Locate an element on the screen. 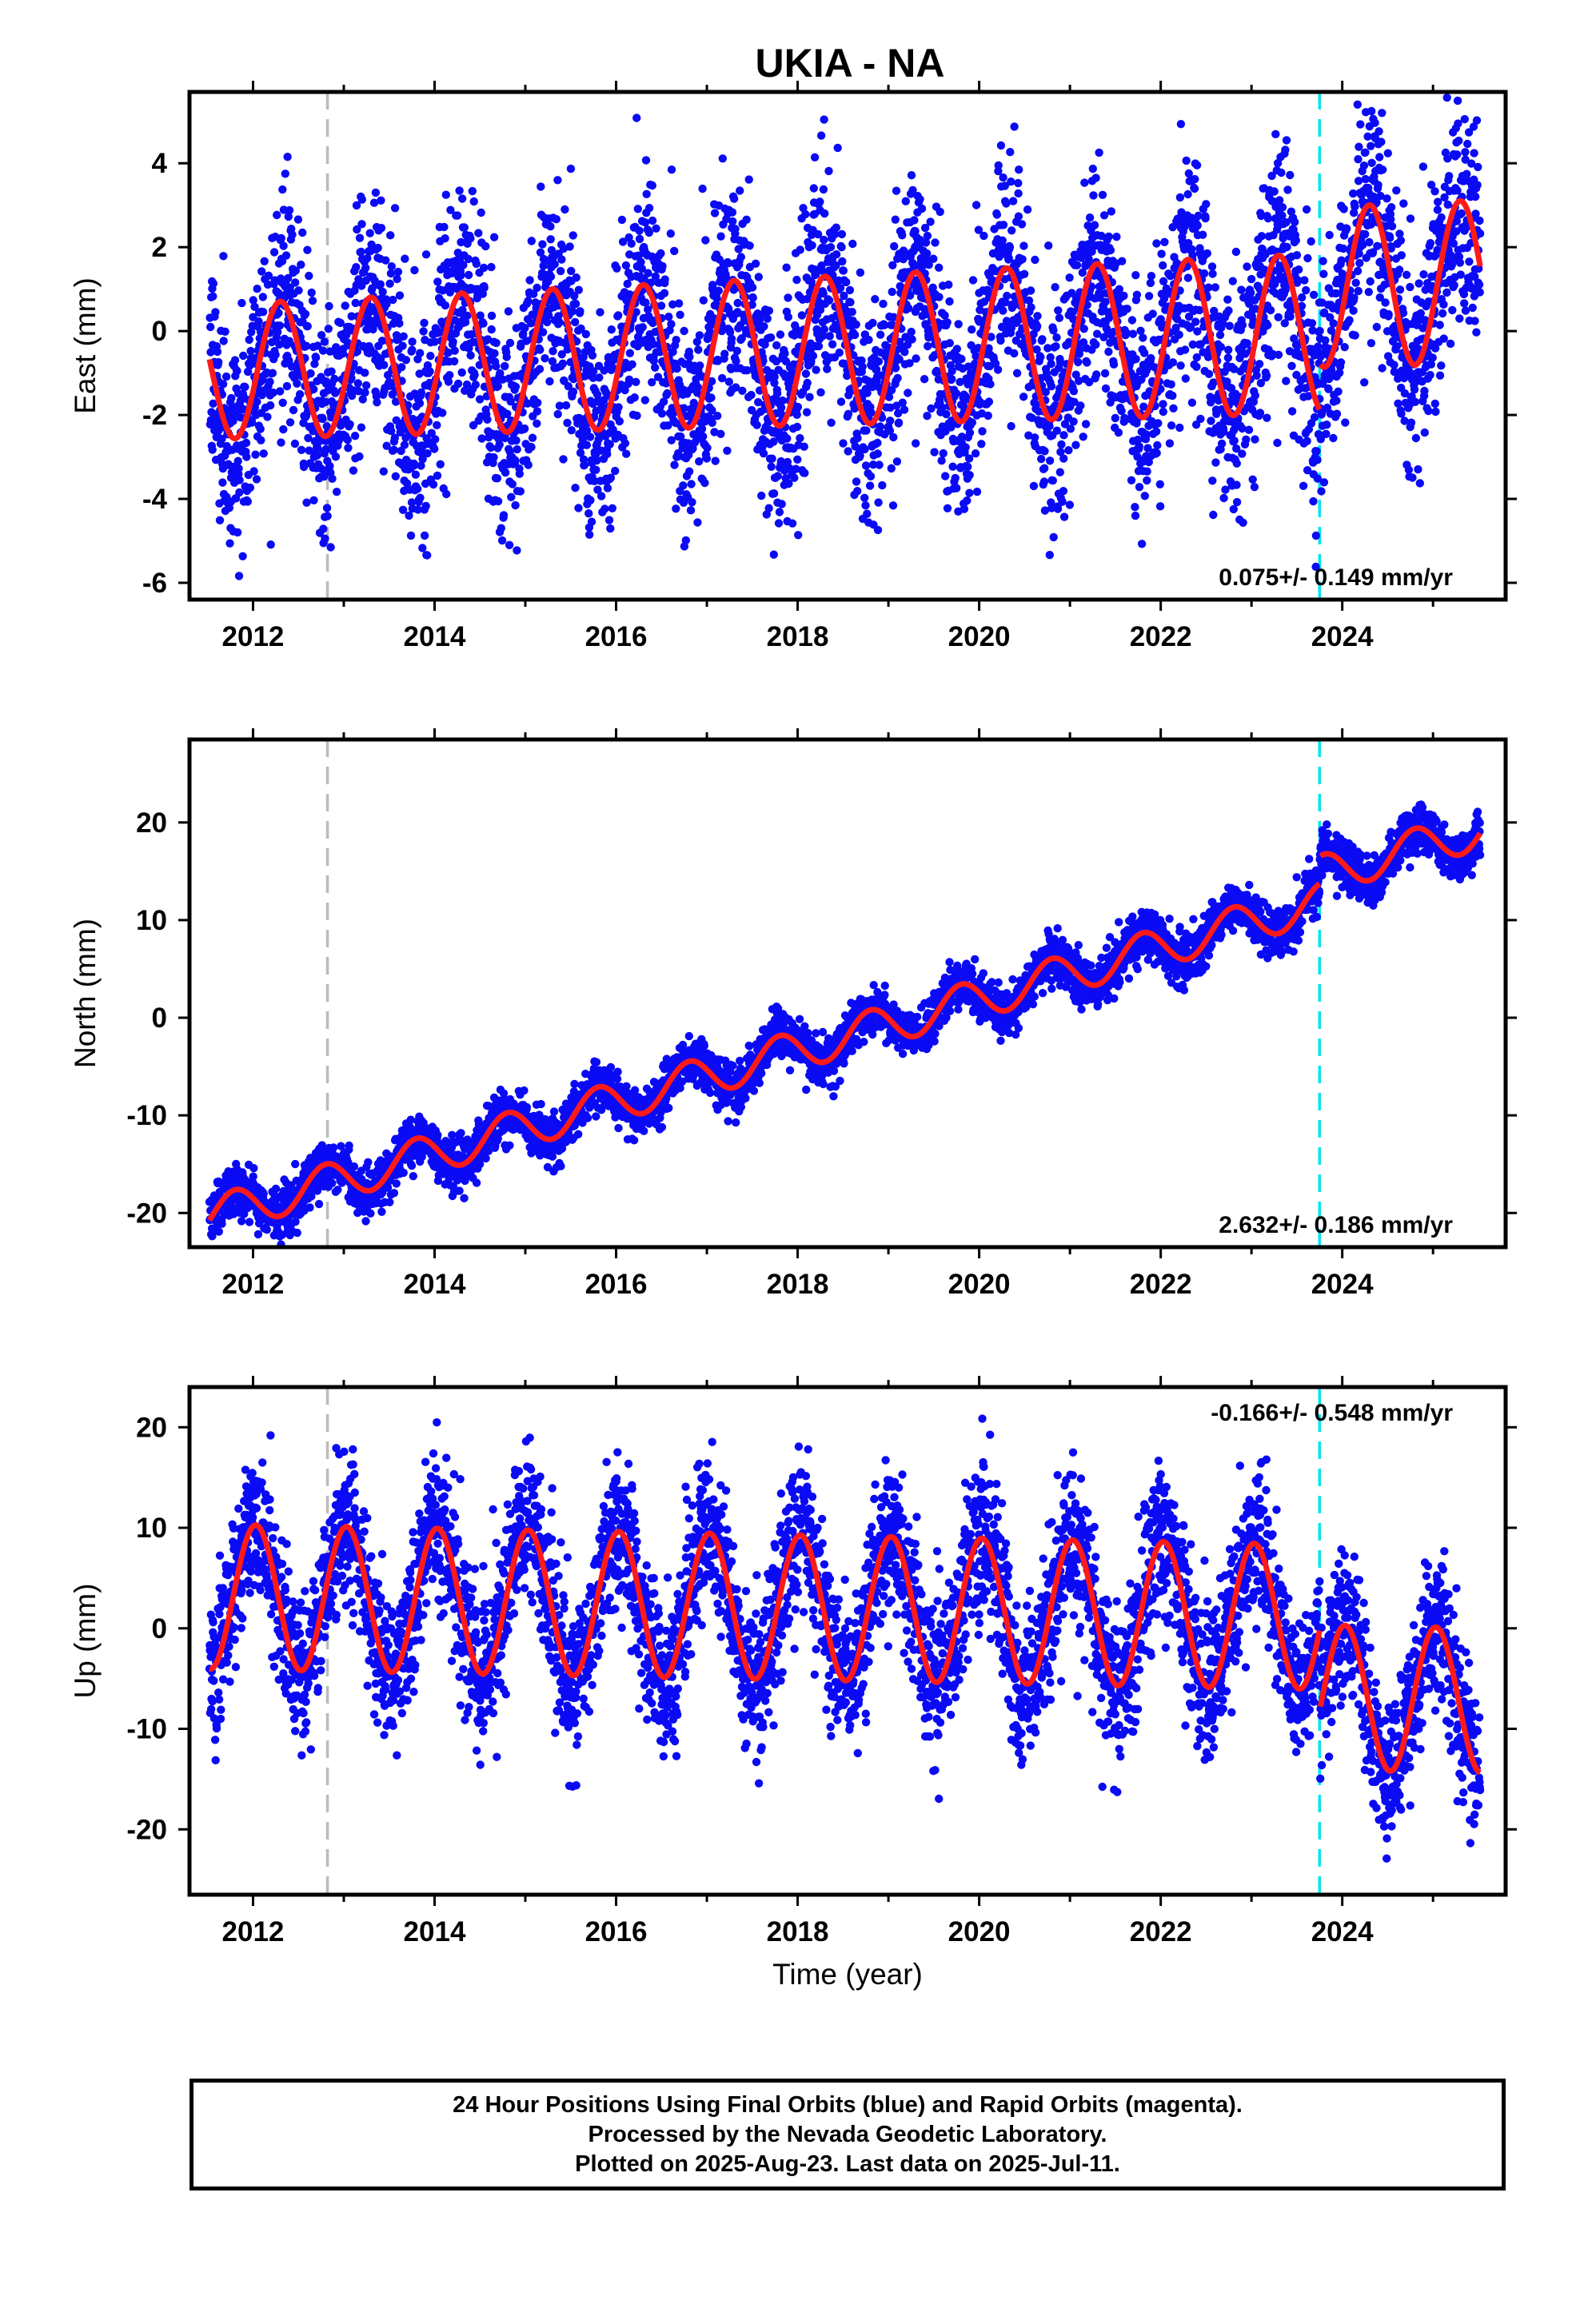 The width and height of the screenshot is (1580, 2324). figure-title: UKIA - NA is located at coordinates (850, 64).